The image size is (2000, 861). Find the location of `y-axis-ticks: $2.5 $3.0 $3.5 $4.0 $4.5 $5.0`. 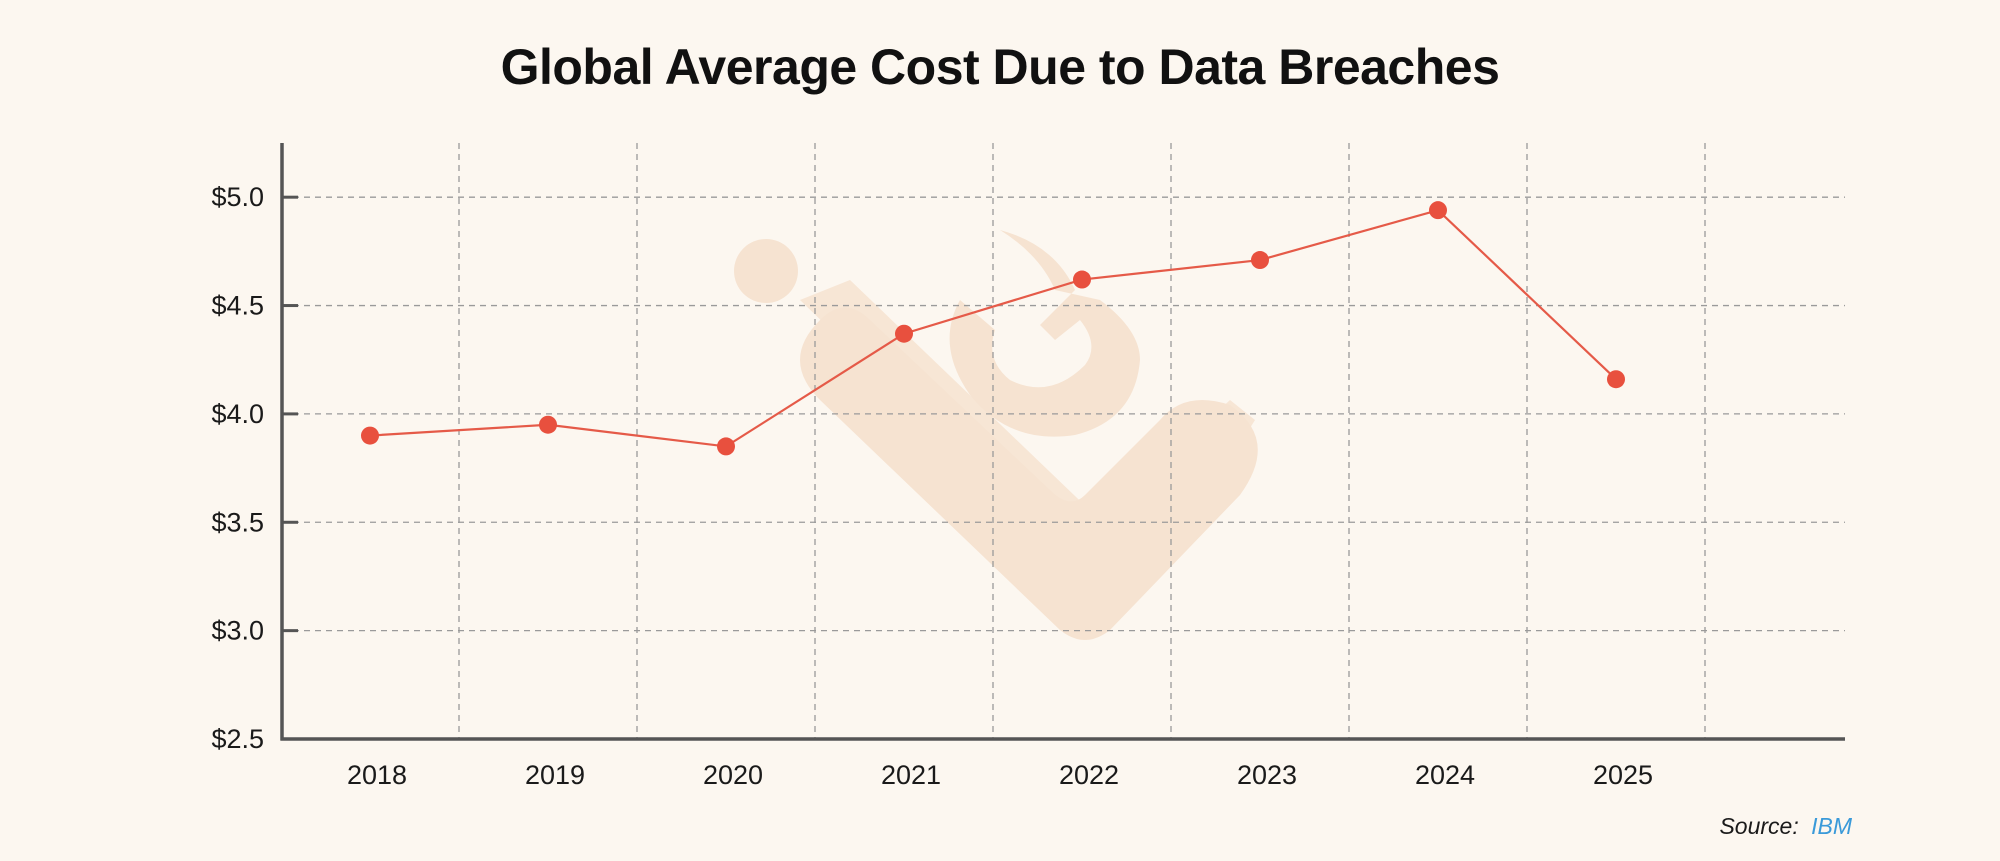

y-axis-ticks: $2.5 $3.0 $3.5 $4.0 $4.5 $5.0 is located at coordinates (254, 468).